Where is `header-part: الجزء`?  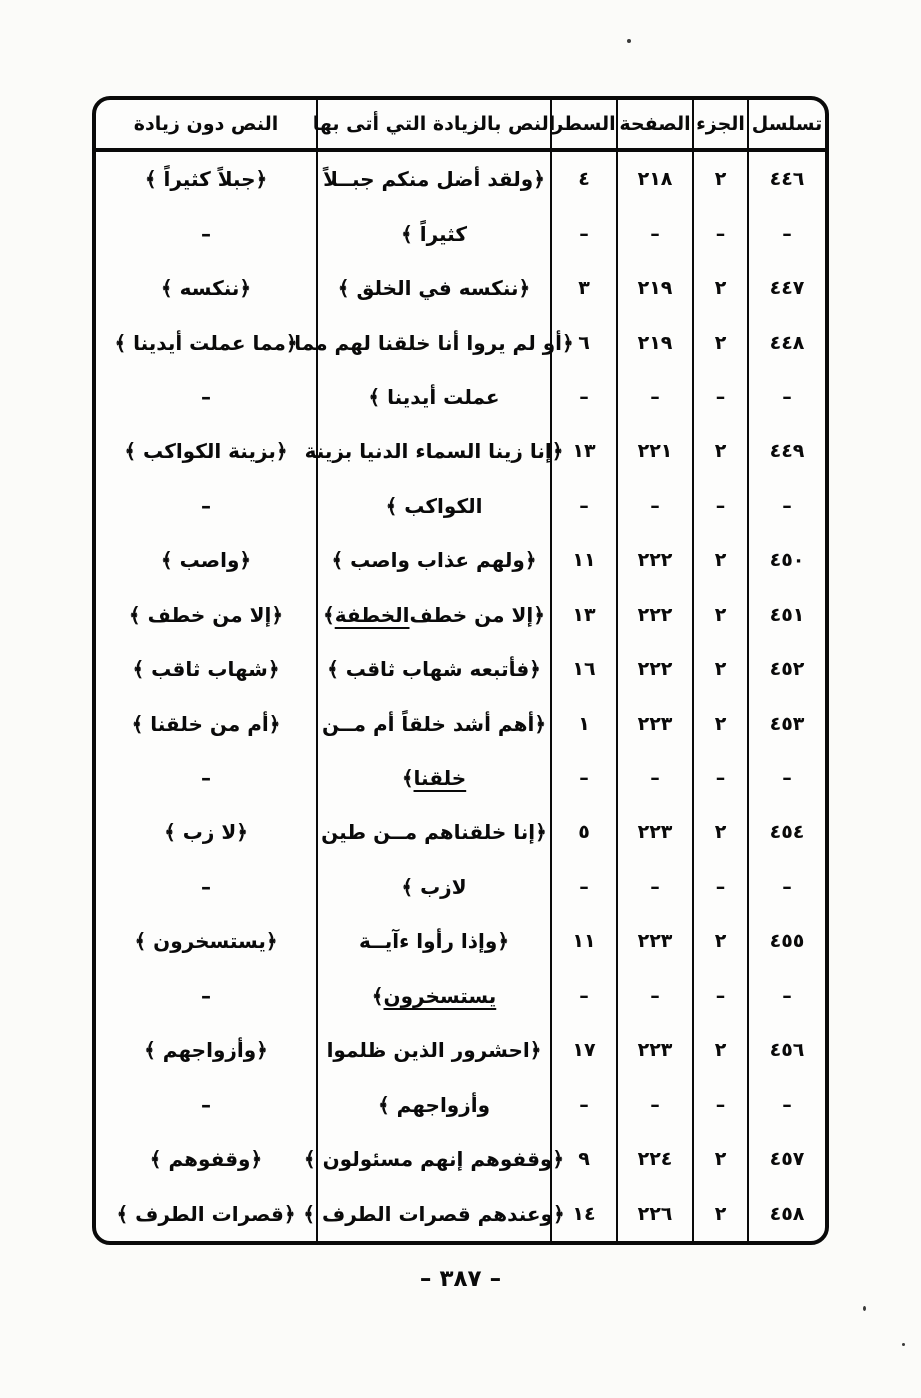
header-part: الجزء is located at coordinates (719, 124).